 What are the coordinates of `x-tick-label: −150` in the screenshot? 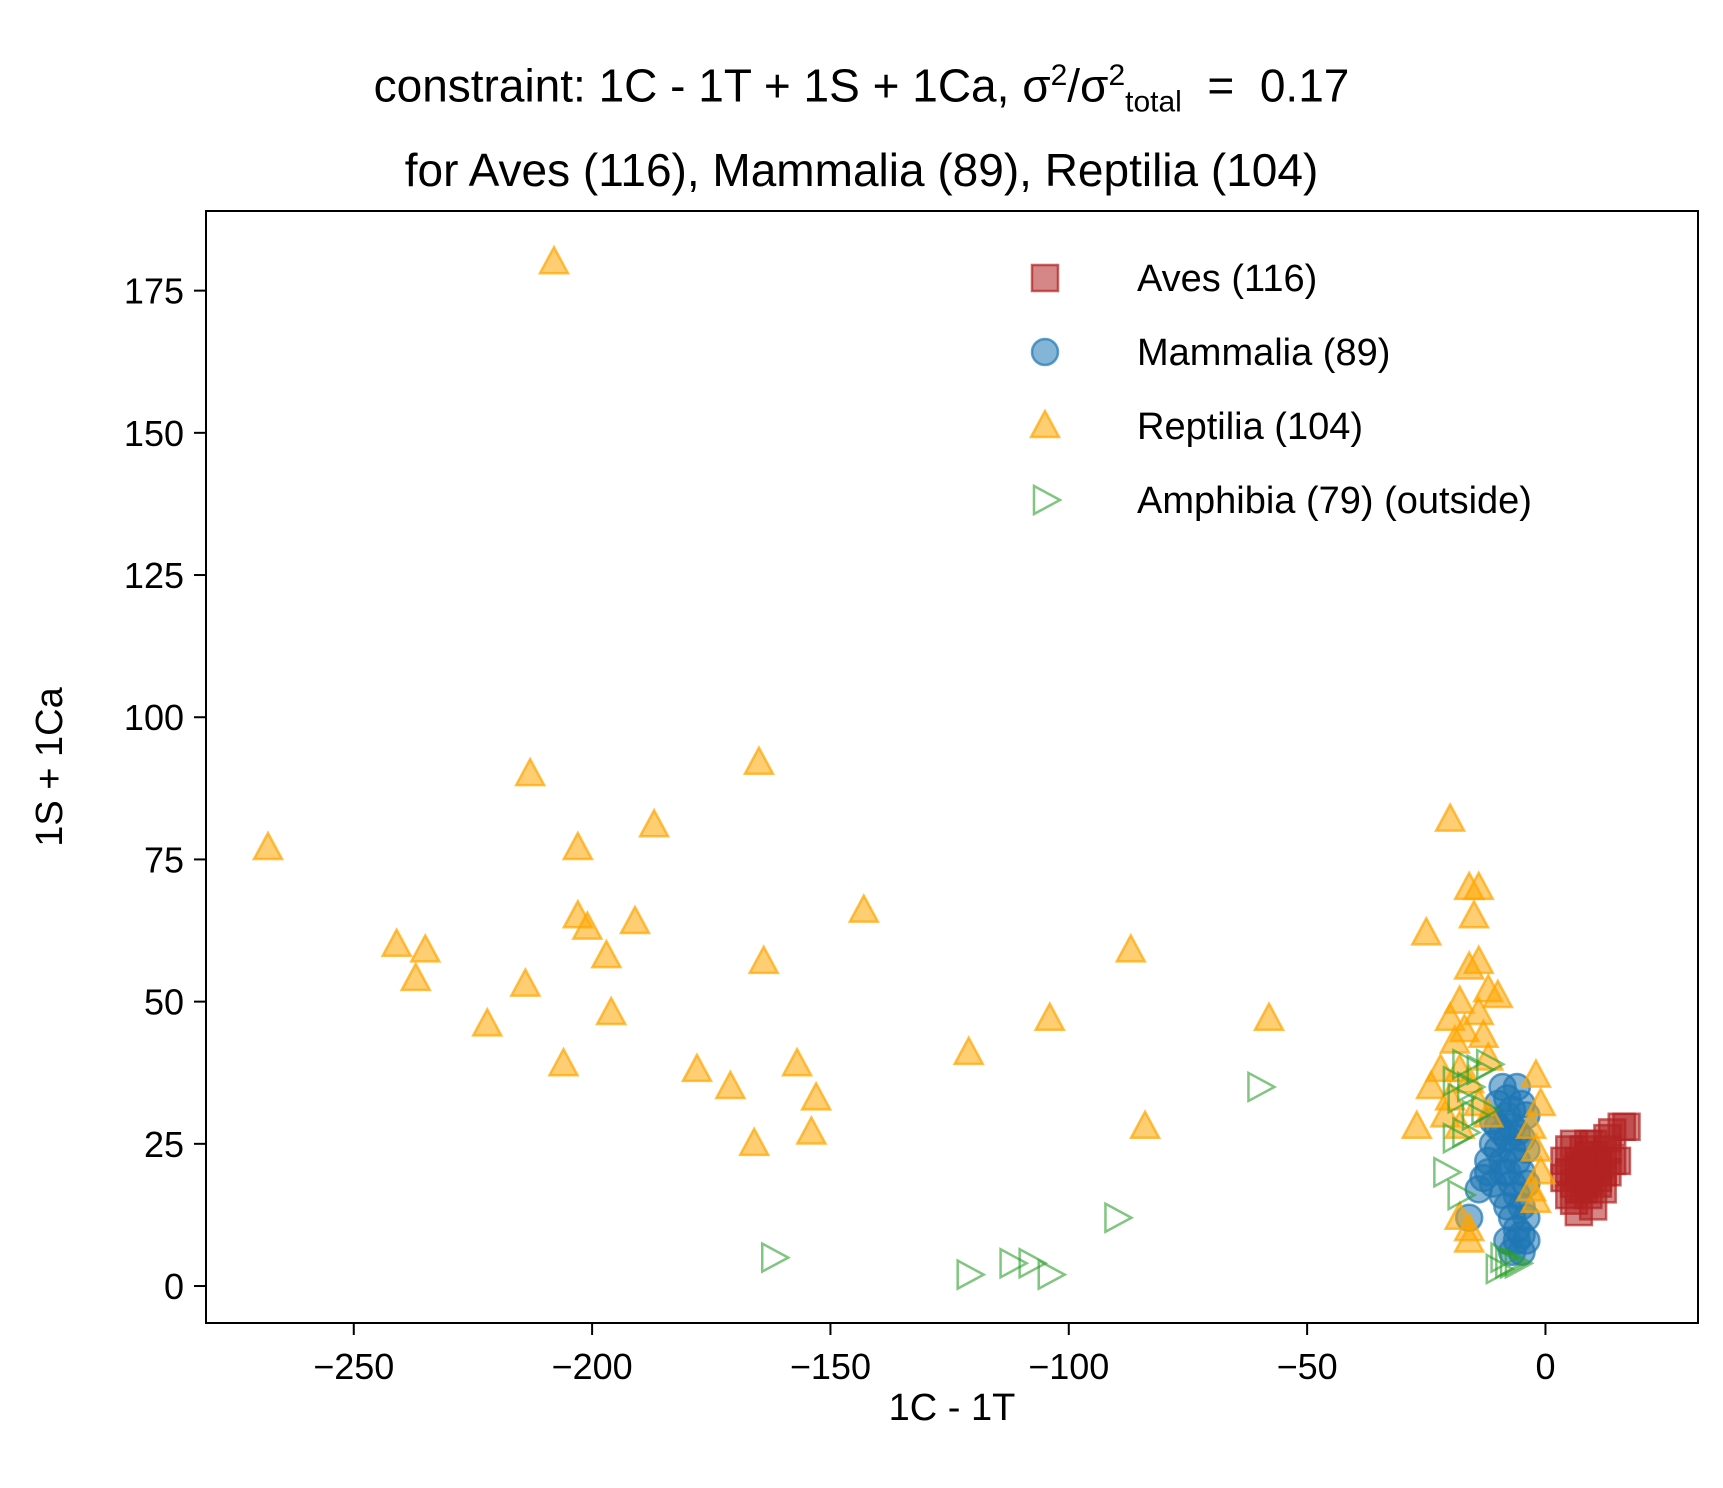 It's located at (830, 1366).